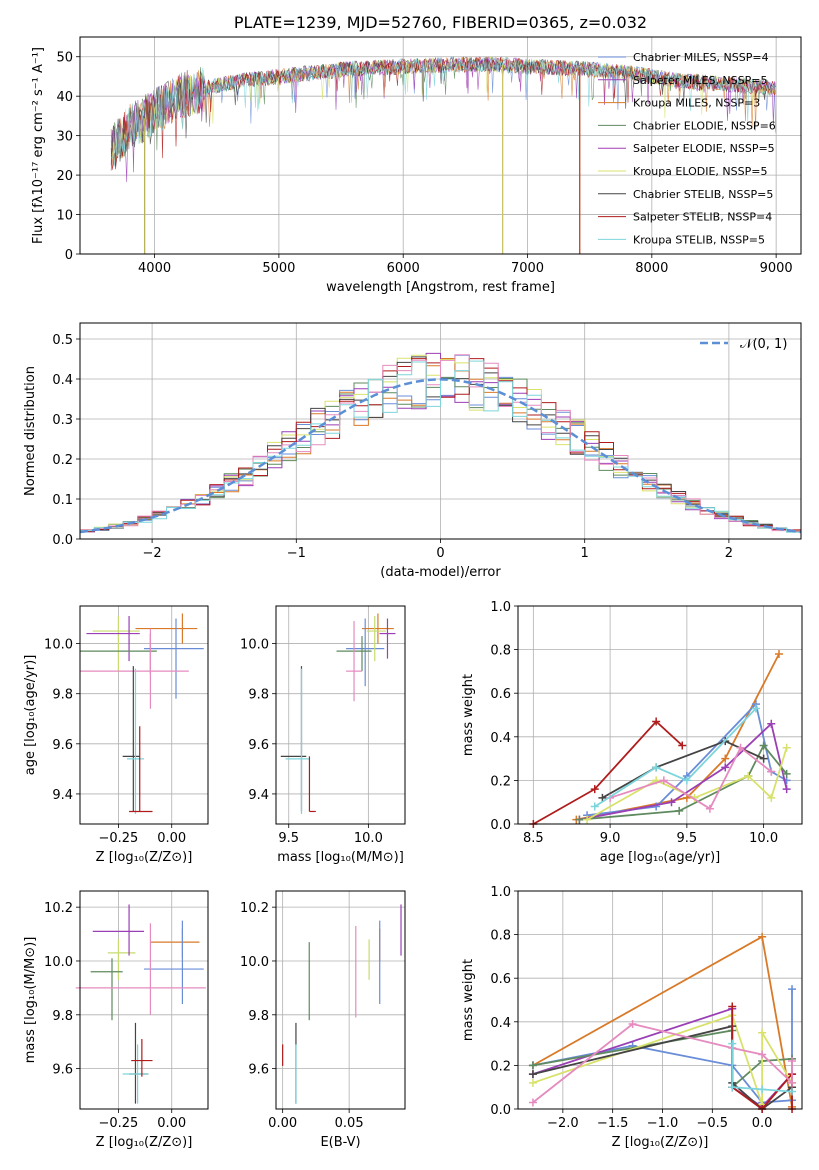  I want to click on weight-series, so click(675, 757).